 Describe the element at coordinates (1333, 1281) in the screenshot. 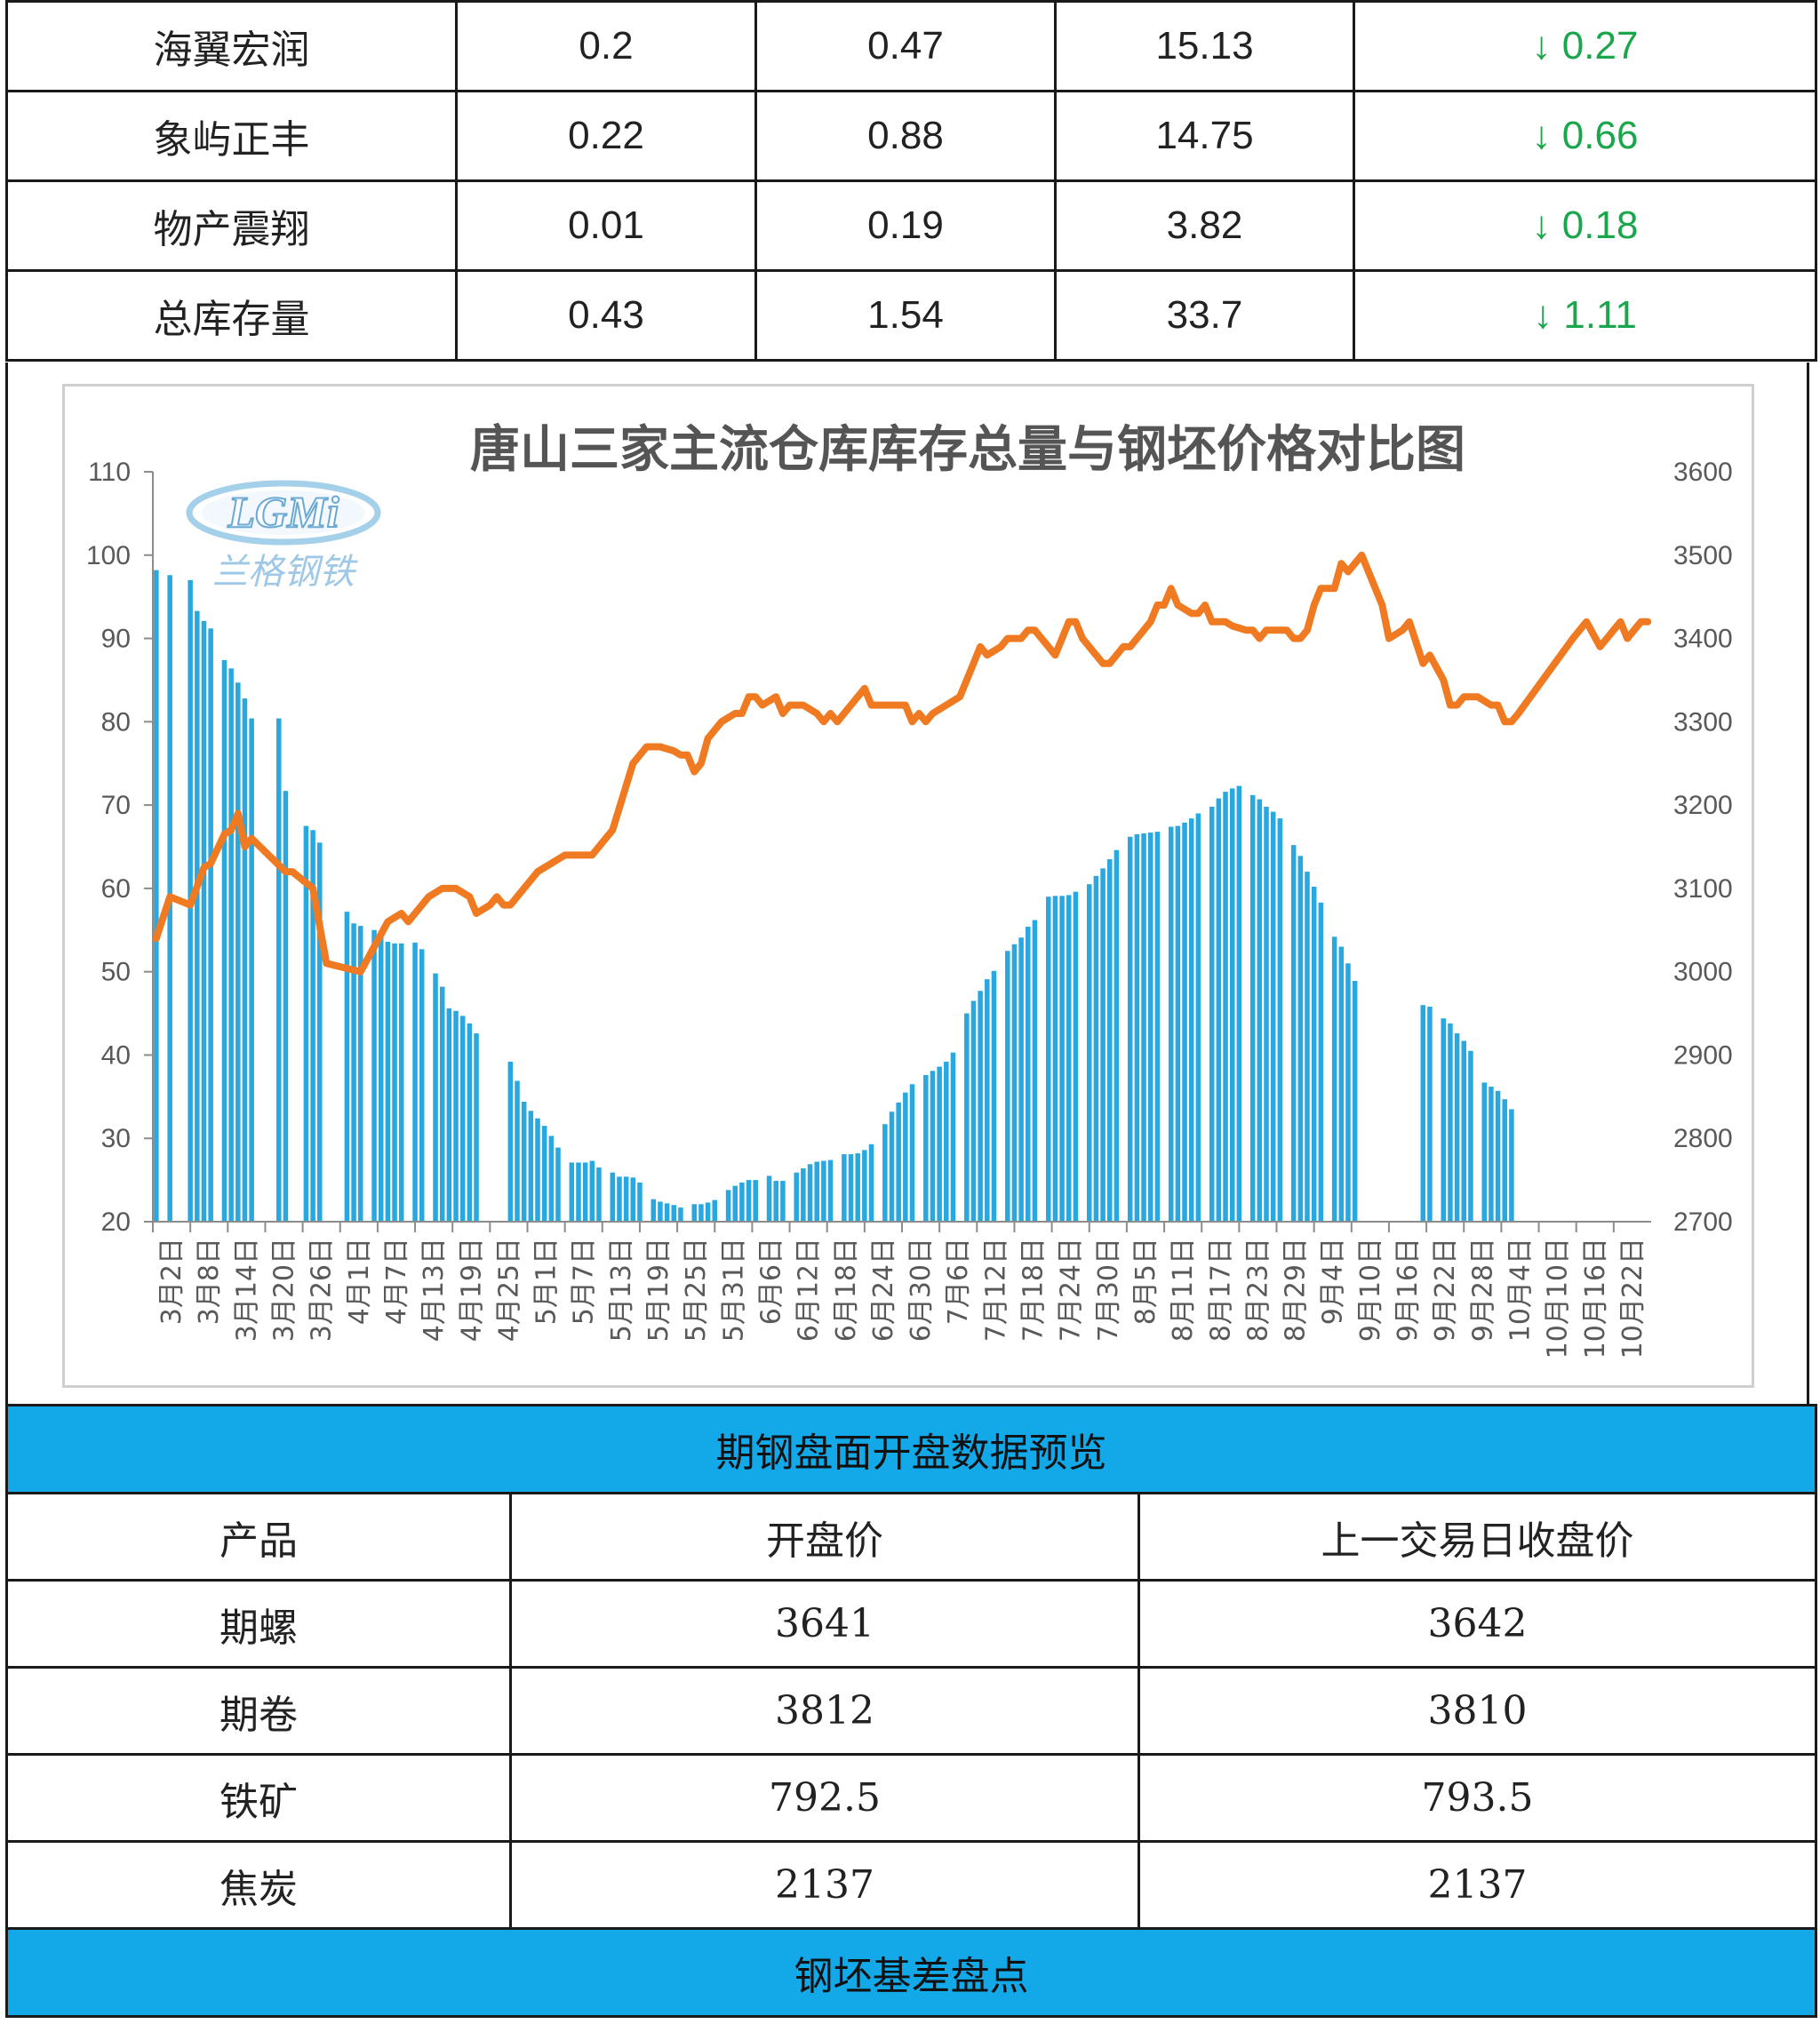

I see `x-tick-label: 9月4日` at that location.